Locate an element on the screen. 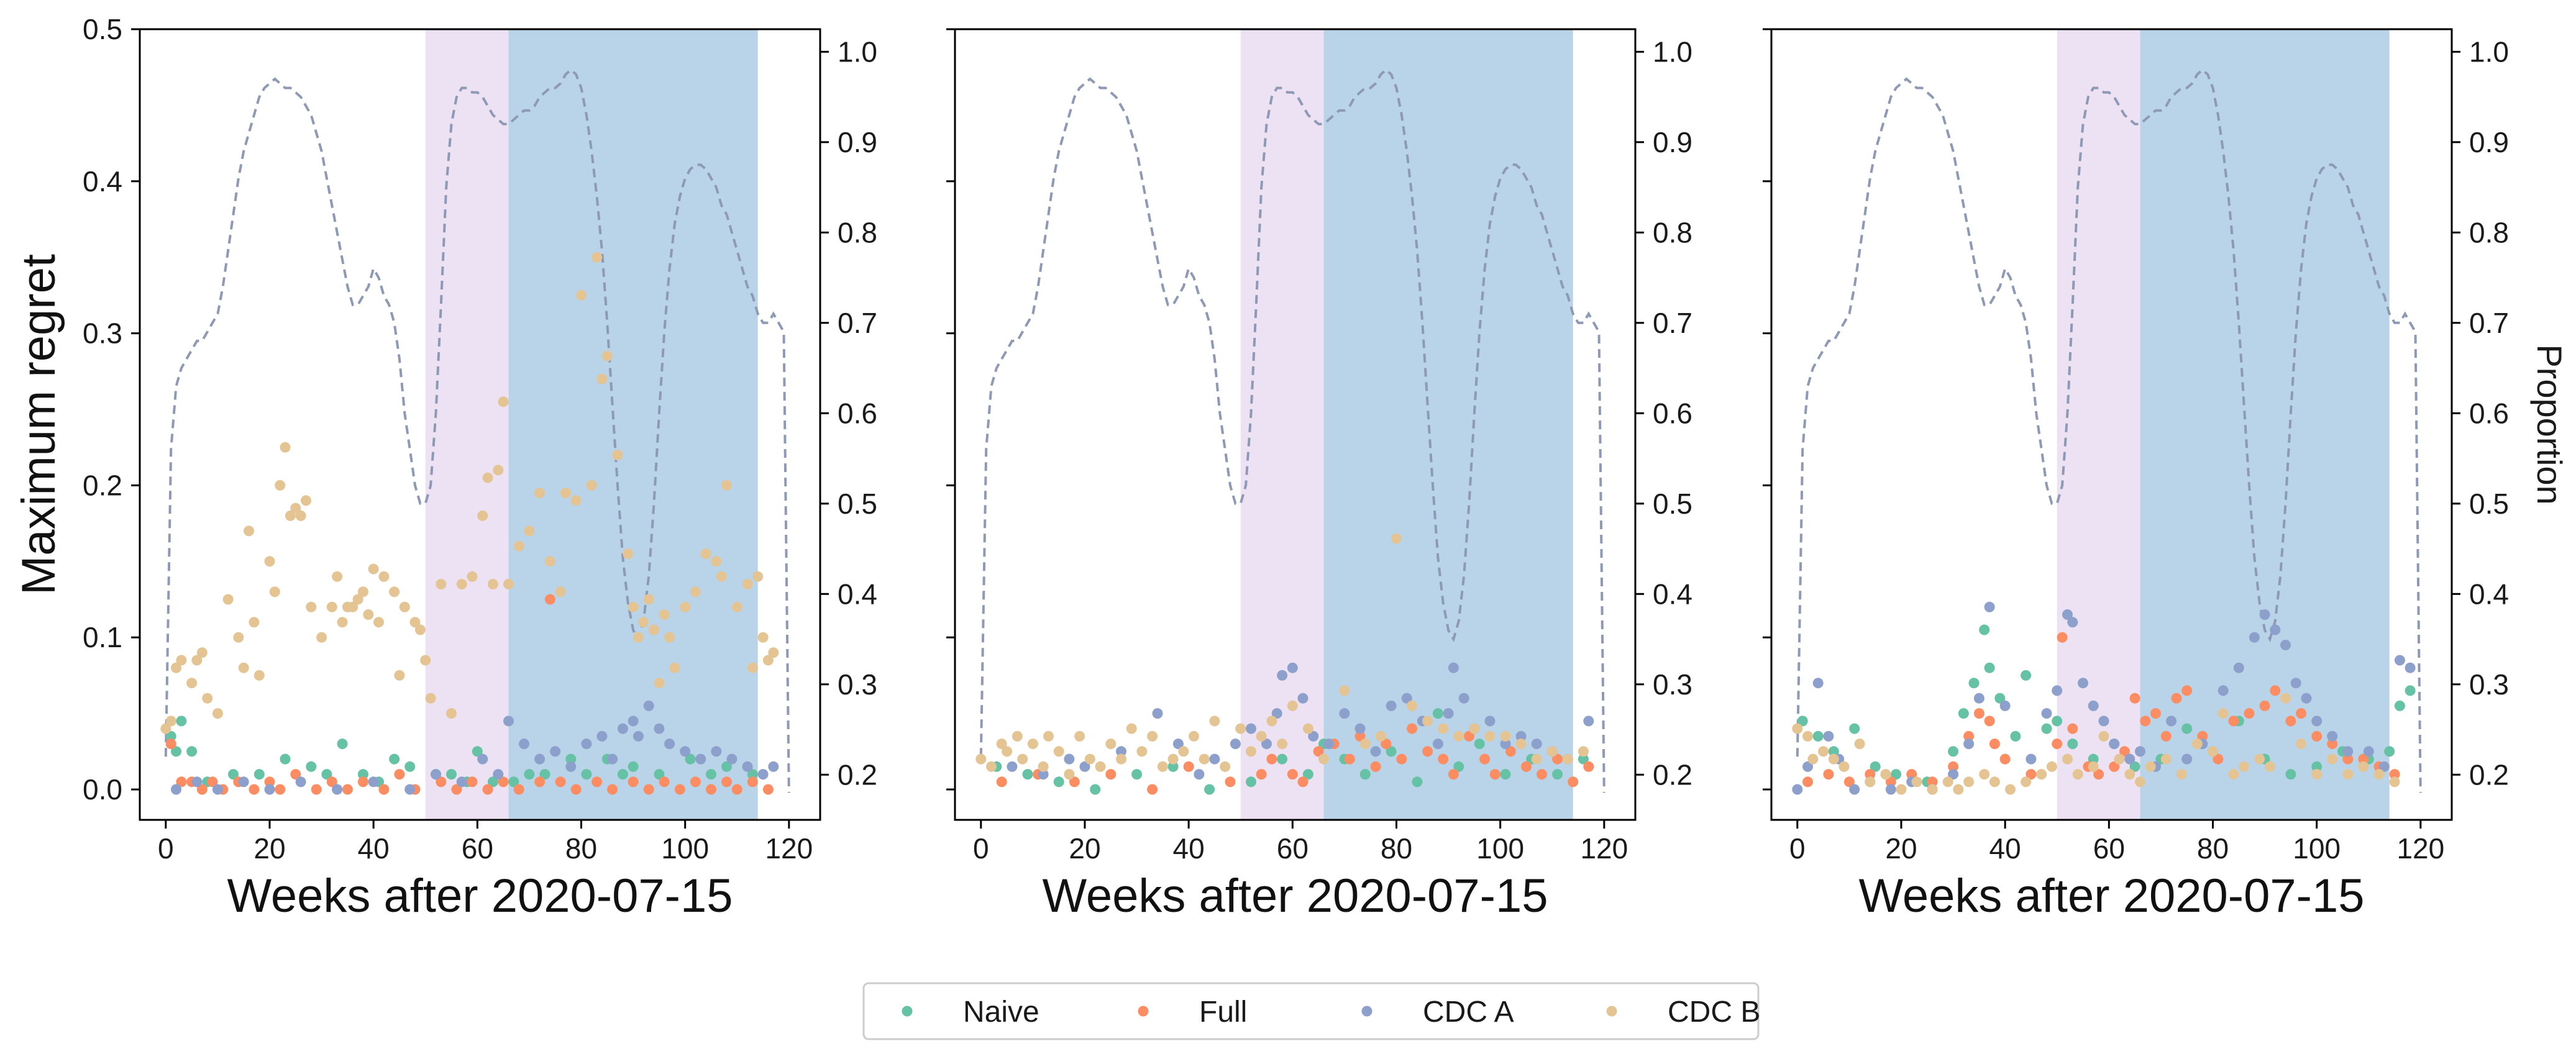 Image resolution: width=2576 pixels, height=1059 pixels. y-right-tick-label: 0.6 is located at coordinates (857, 413).